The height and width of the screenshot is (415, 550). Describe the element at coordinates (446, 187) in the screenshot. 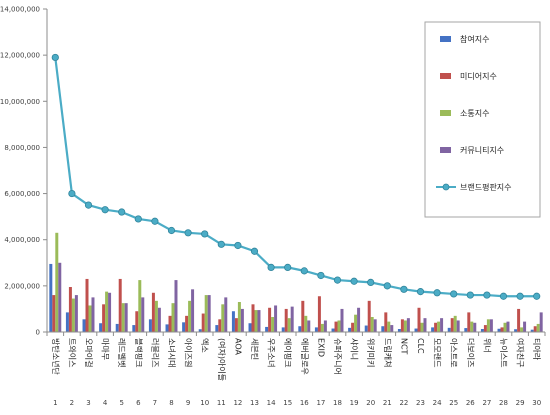

I see `legend-swatch-marker` at that location.